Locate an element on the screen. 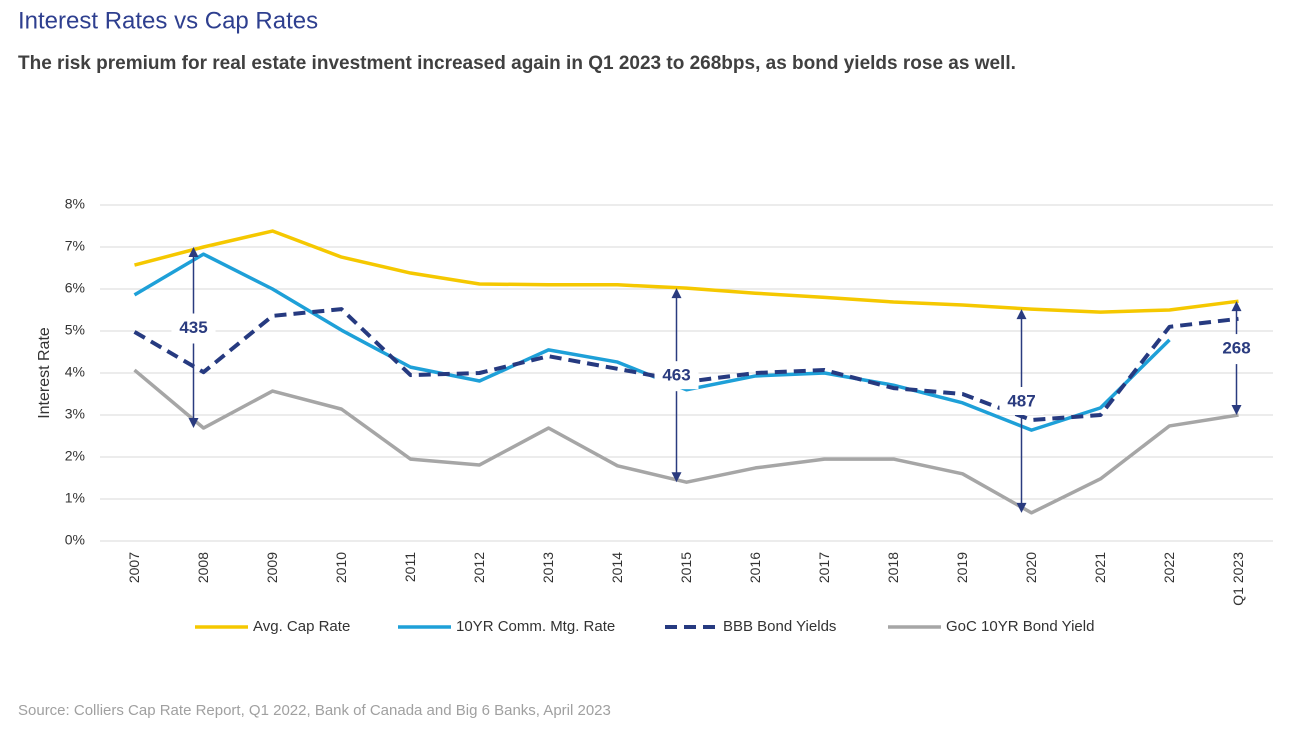  y-tick-label: 8% is located at coordinates (75, 204).